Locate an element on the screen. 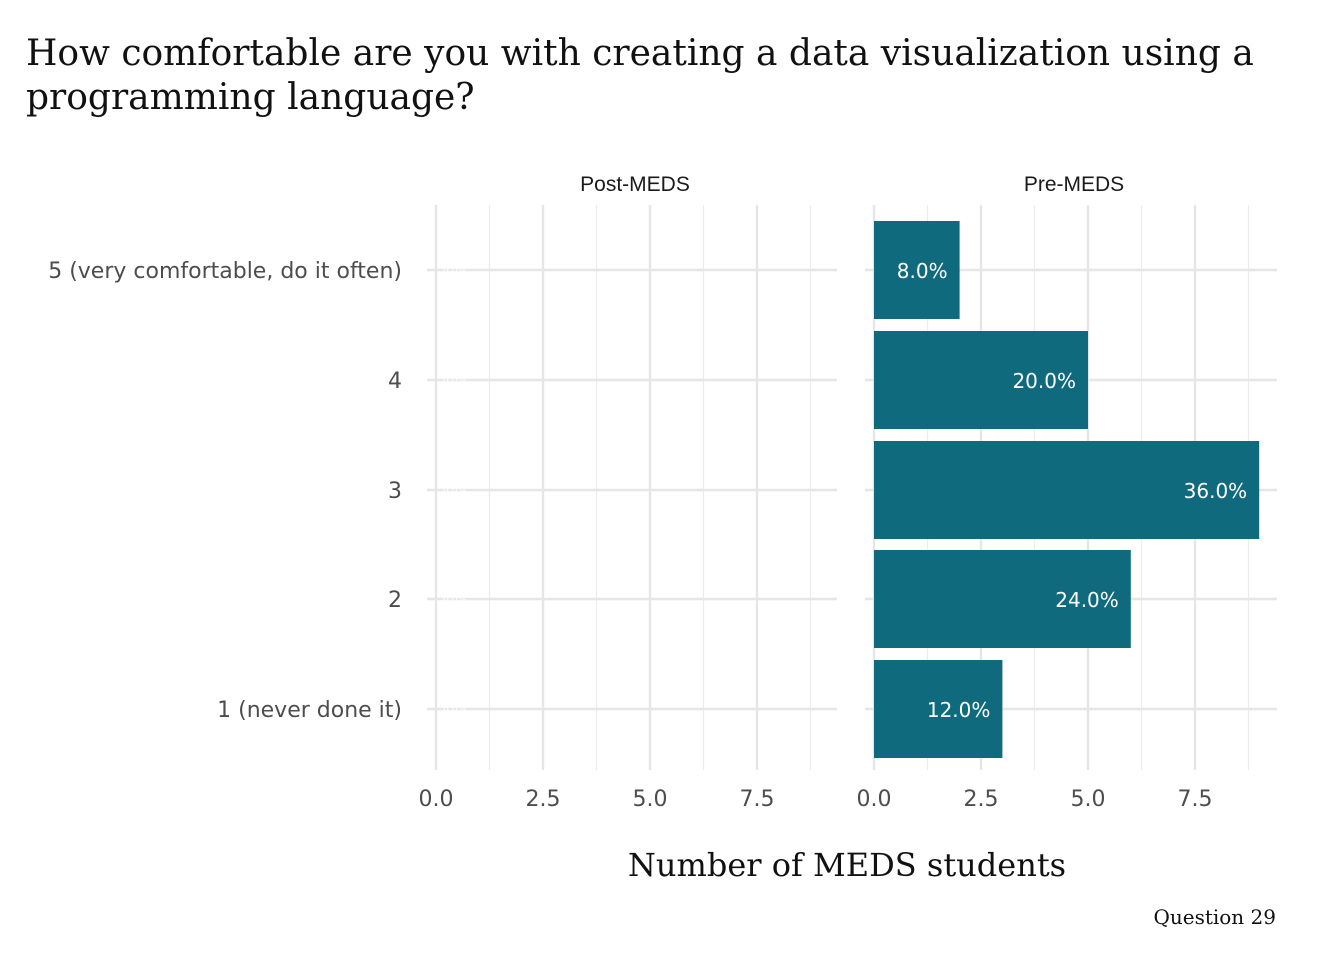 This screenshot has width=1344, height=960. y-category-label: 3 is located at coordinates (395, 491).